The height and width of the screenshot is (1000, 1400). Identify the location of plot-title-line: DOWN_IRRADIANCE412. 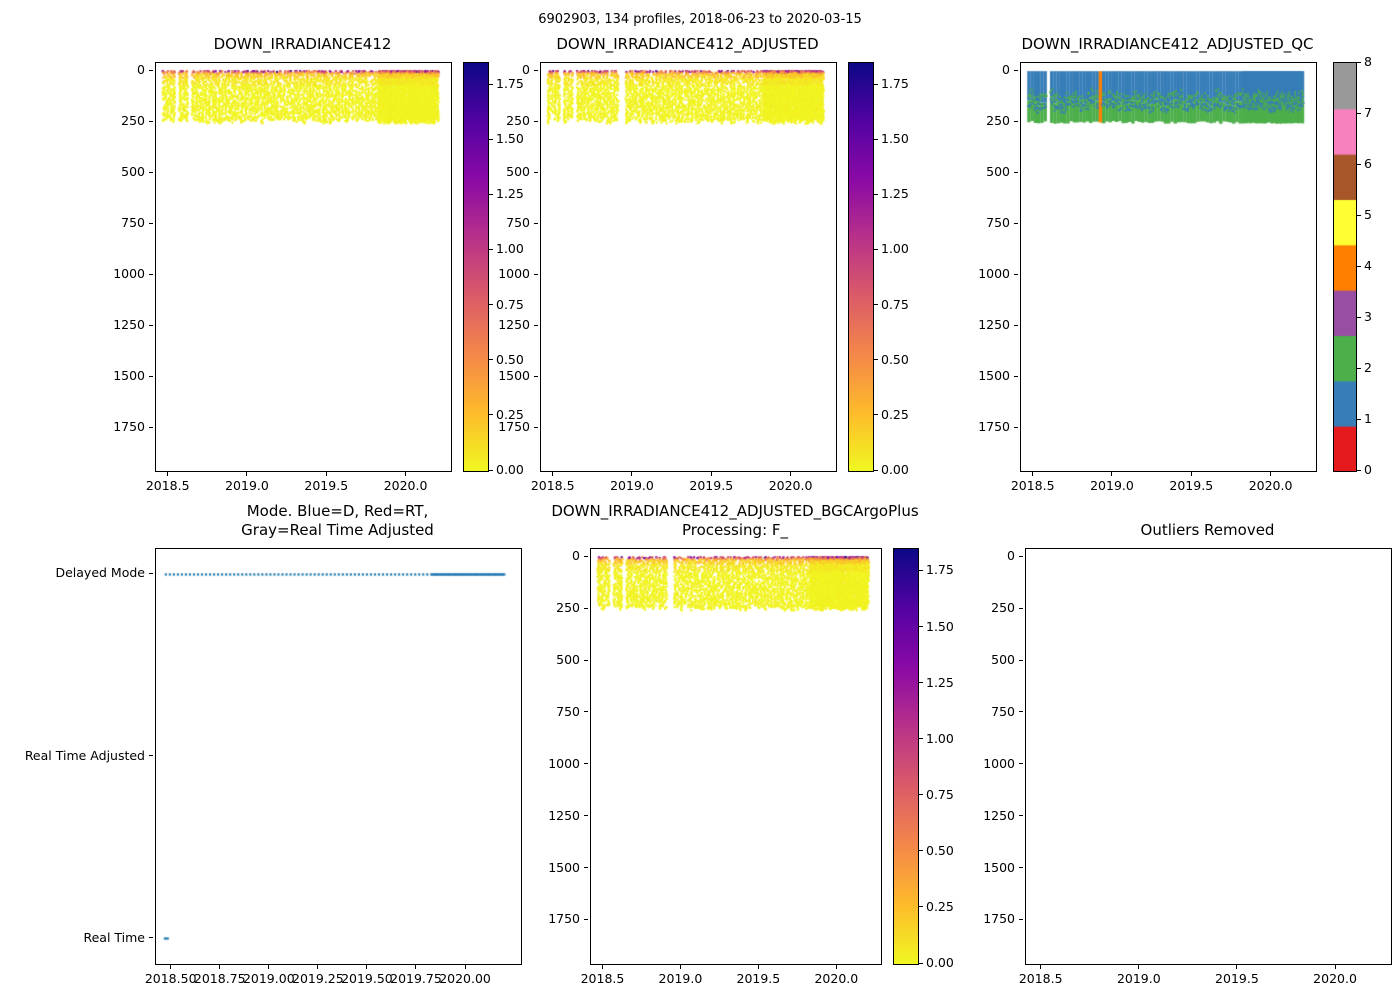
(302, 44).